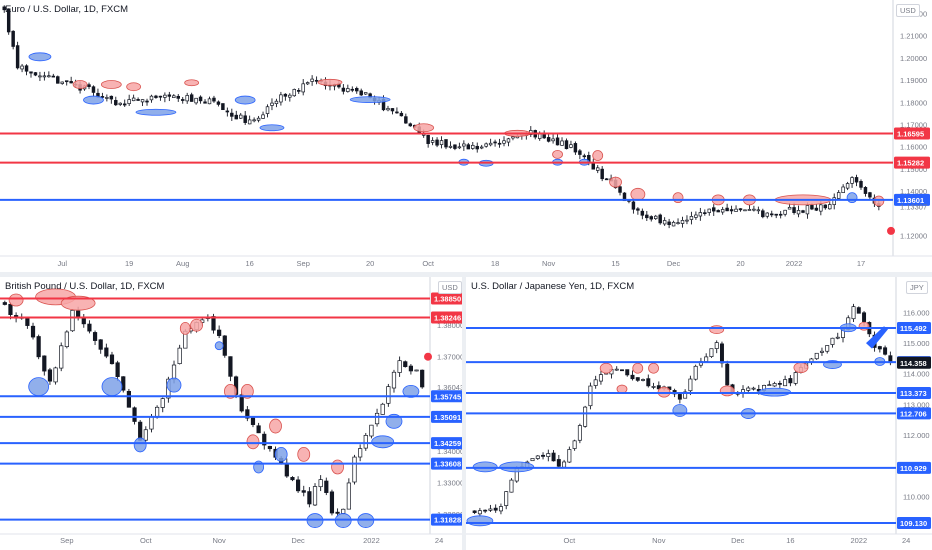  I want to click on usdjpy-level-tag, so click(914, 467).